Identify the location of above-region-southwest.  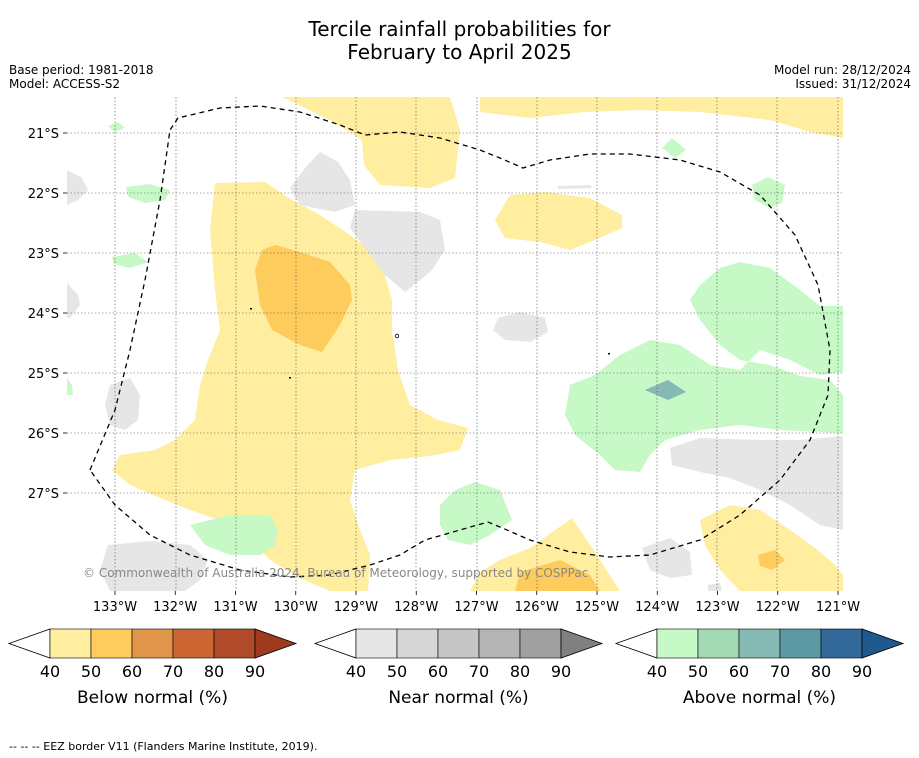
(234, 535).